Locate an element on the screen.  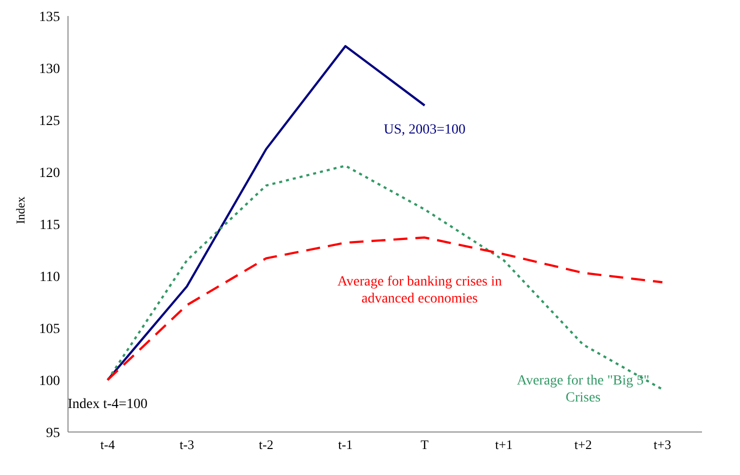
x-tick-label: t-3 is located at coordinates (187, 444).